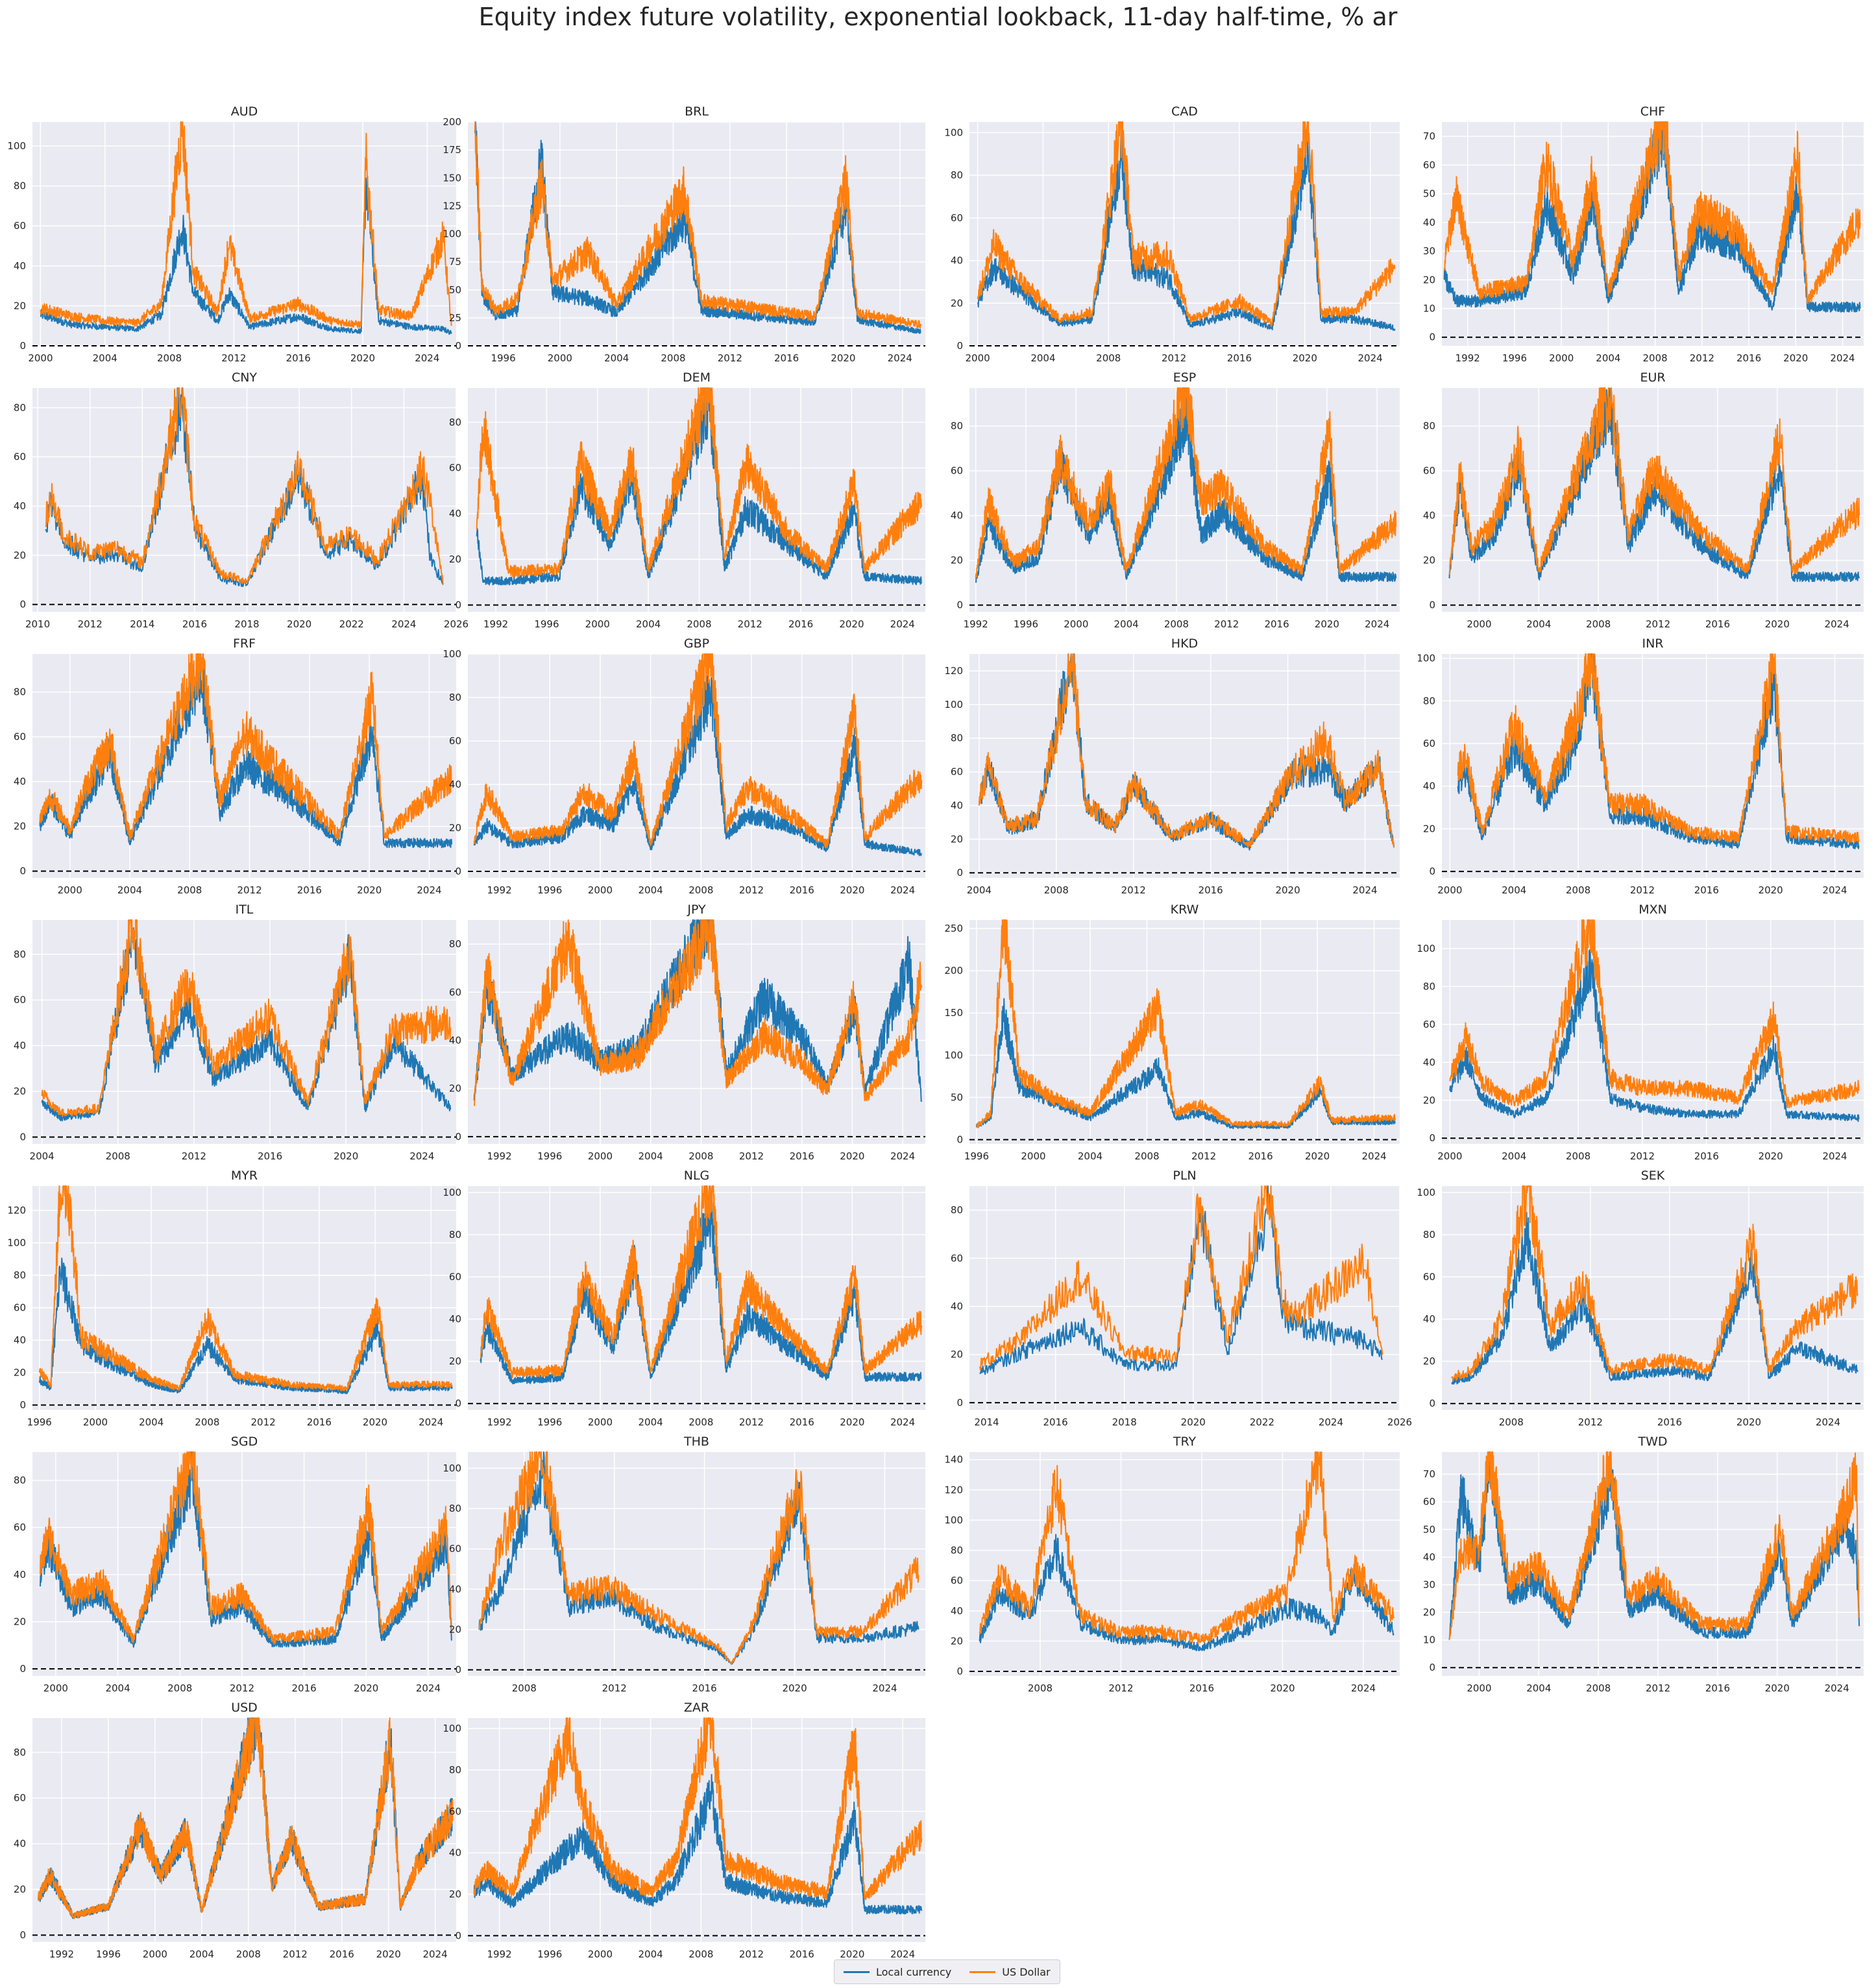 This screenshot has width=1876, height=1988. What do you see at coordinates (696, 643) in the screenshot?
I see `subplot-title: GBP` at bounding box center [696, 643].